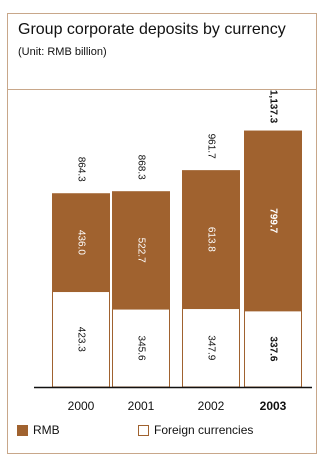  I want to click on bar-rmb-2000, so click(81, 242).